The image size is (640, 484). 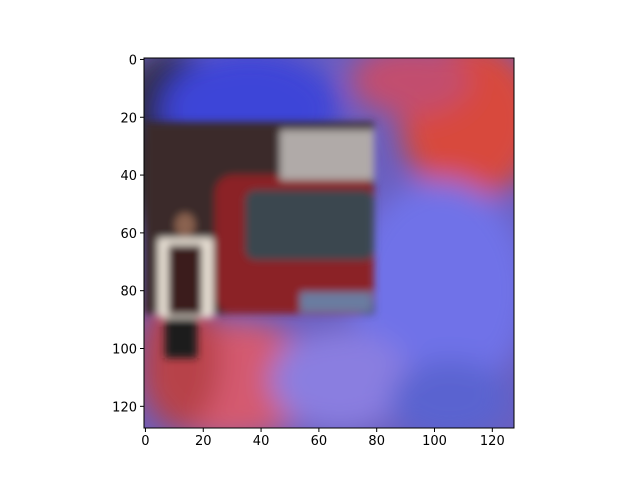 What do you see at coordinates (128, 118) in the screenshot?
I see `y-tick-label: 20` at bounding box center [128, 118].